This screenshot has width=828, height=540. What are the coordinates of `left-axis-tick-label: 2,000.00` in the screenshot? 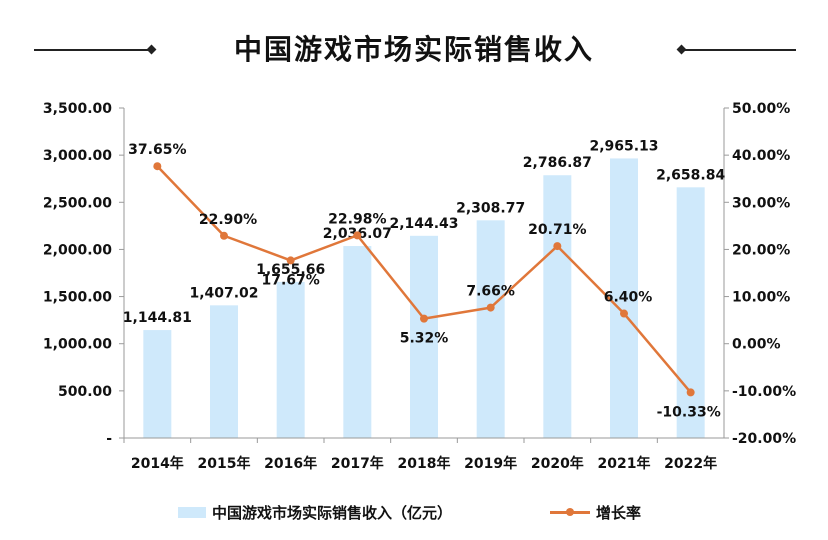 It's located at (77, 250).